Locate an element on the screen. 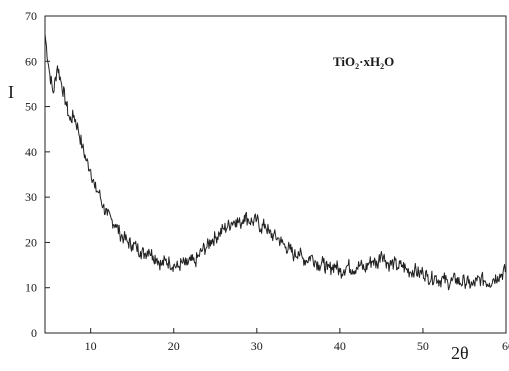 The height and width of the screenshot is (371, 509). annotation-part-2: ·xH is located at coordinates (369, 61).